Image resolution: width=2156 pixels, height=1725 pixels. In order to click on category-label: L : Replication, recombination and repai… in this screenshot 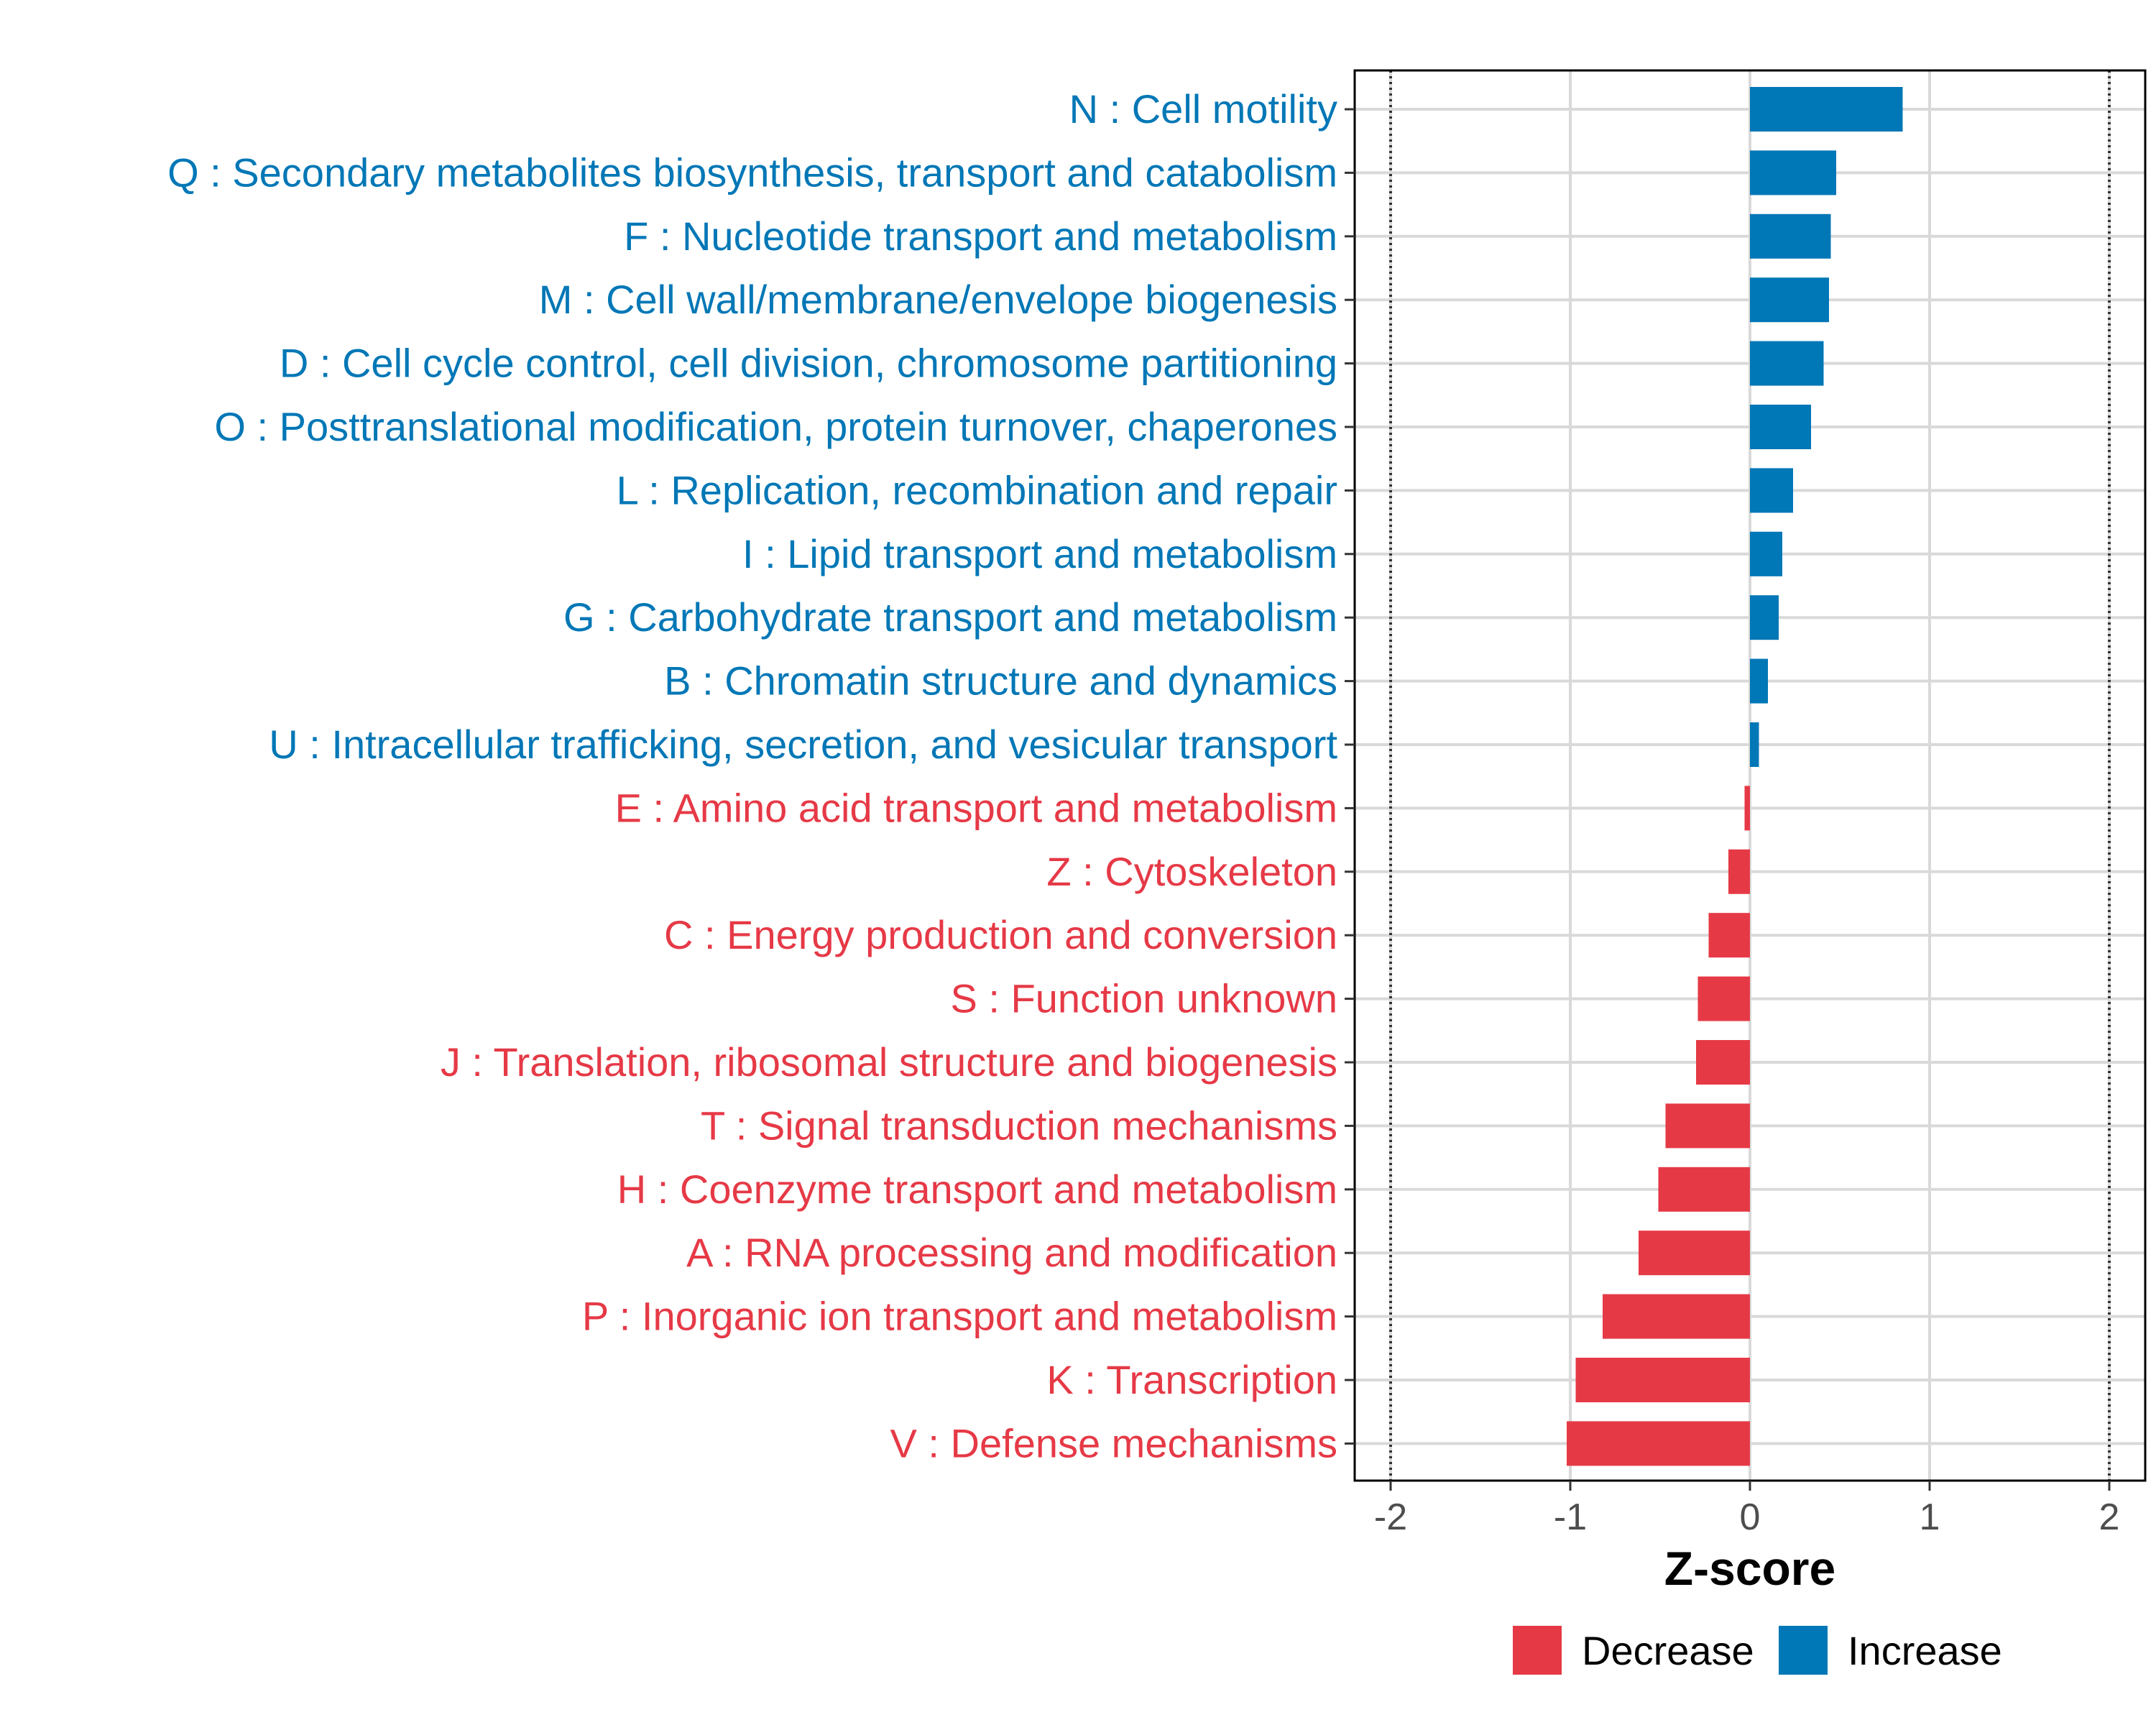, I will do `click(977, 489)`.